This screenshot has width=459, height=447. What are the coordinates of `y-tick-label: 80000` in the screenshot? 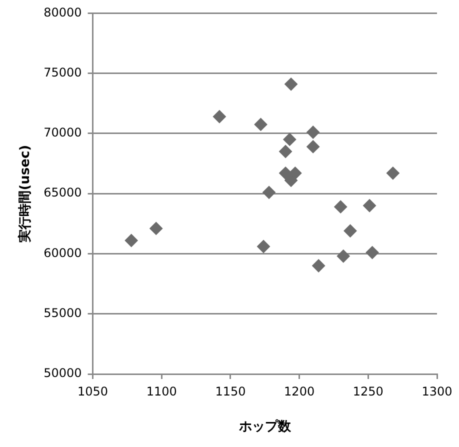 It's located at (63, 12).